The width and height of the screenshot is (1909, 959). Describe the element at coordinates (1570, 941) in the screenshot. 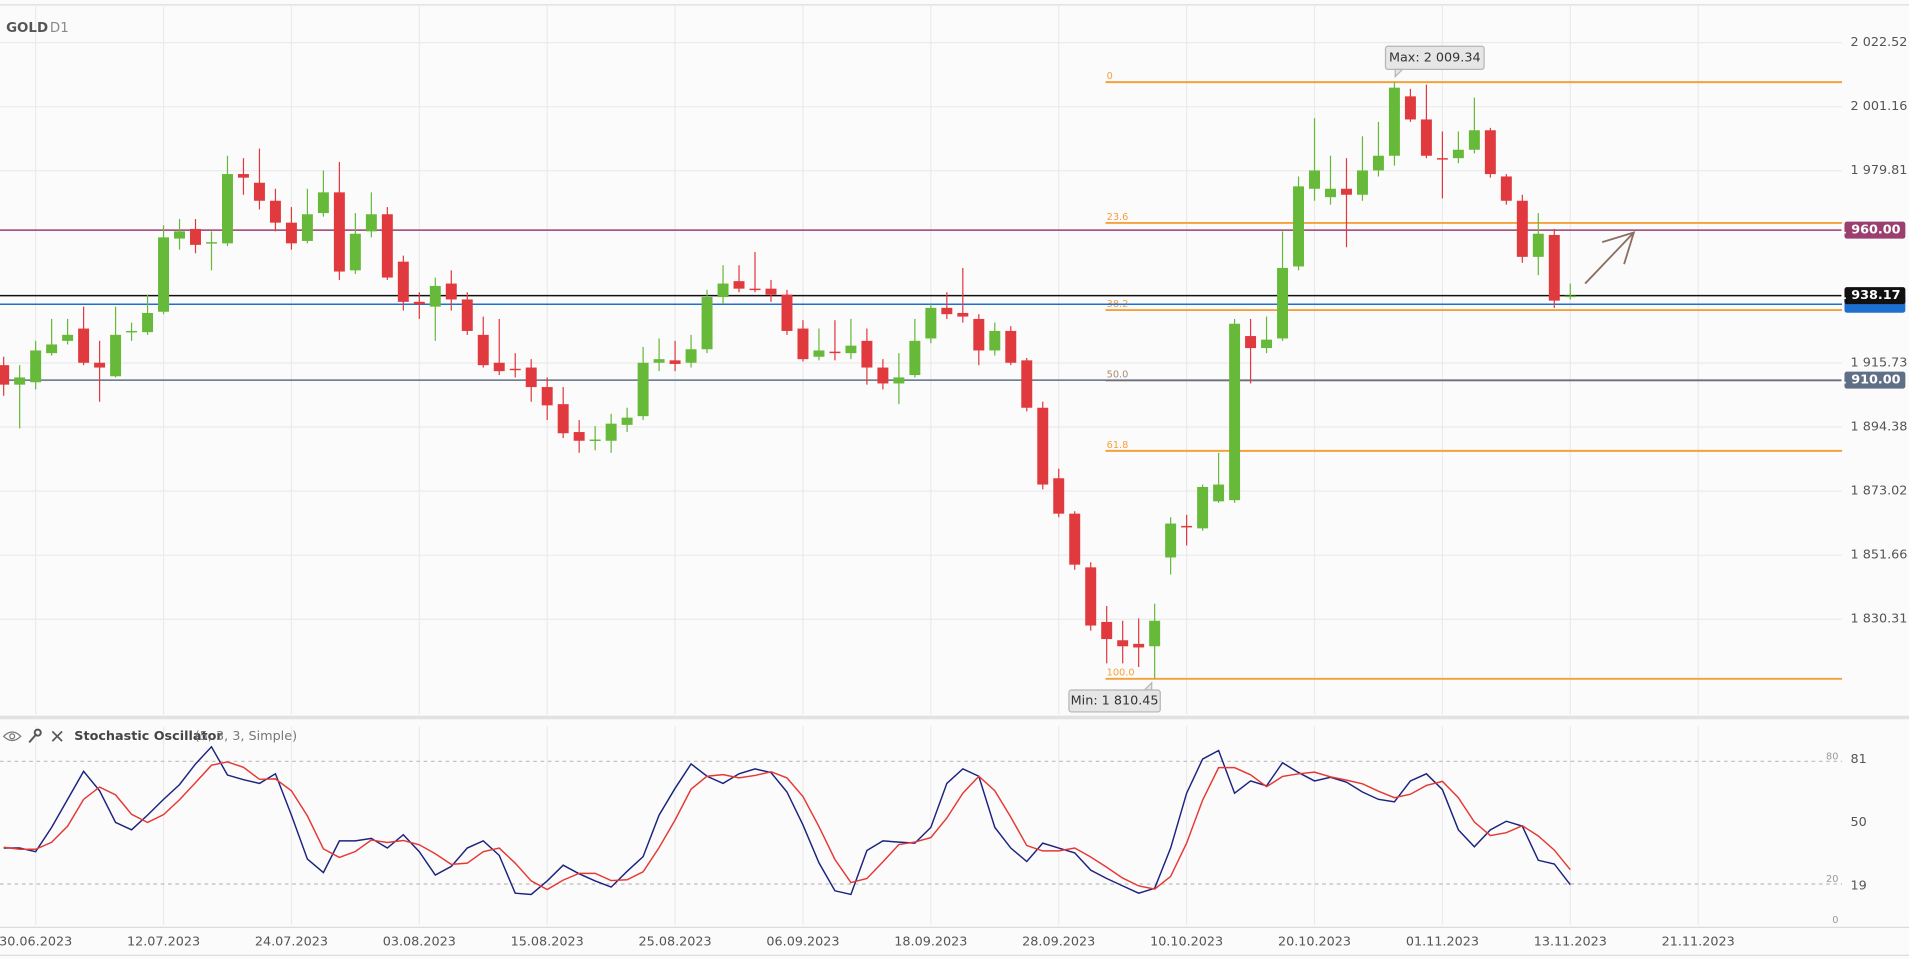

I see `x-tick-label: 13.11.2023` at that location.